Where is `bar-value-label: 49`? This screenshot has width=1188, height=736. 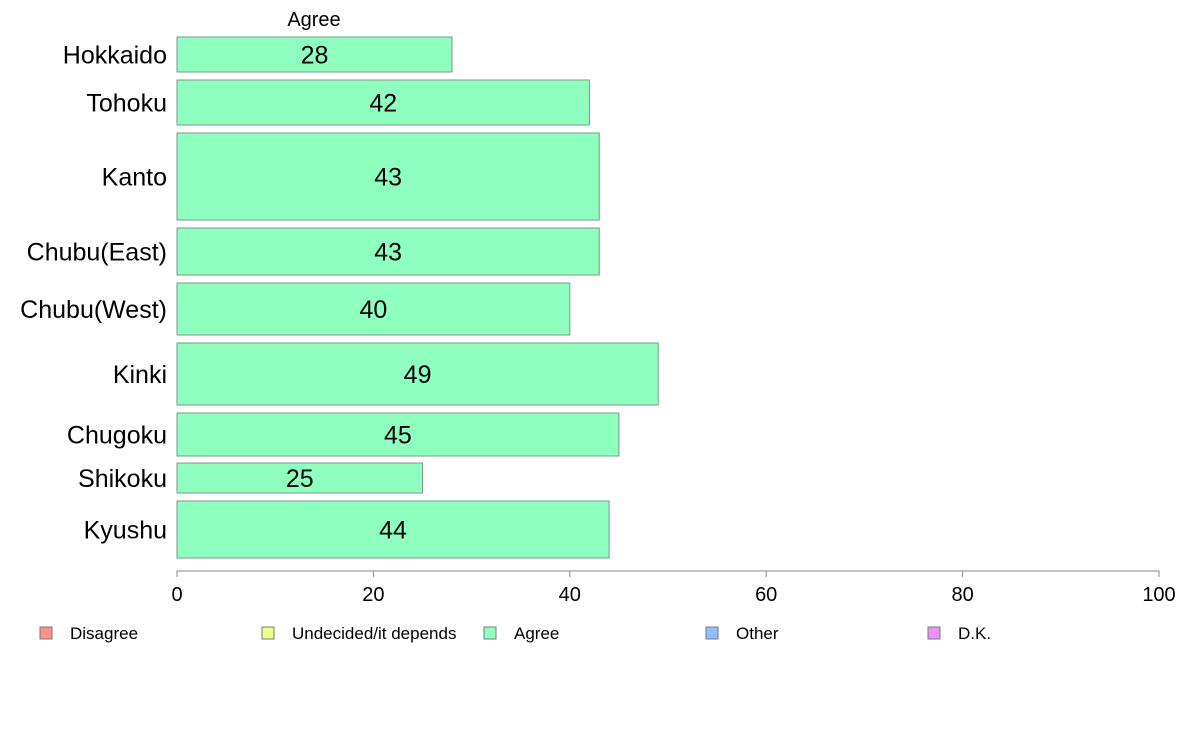 bar-value-label: 49 is located at coordinates (418, 375).